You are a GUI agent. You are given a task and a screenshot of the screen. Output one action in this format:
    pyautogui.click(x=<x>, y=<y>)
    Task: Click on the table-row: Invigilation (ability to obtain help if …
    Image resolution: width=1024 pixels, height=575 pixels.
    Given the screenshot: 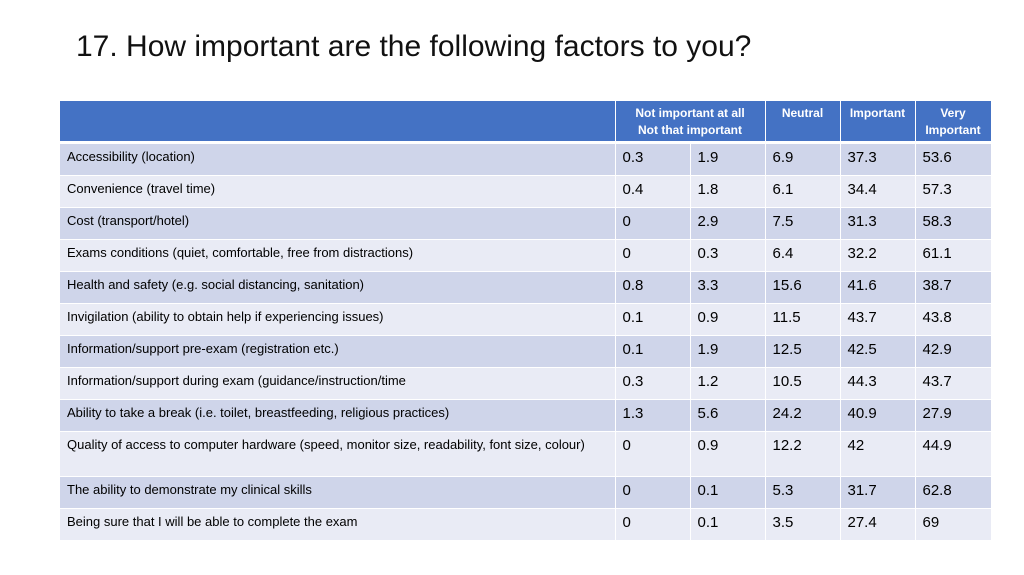 What is the action you would take?
    pyautogui.click(x=526, y=319)
    